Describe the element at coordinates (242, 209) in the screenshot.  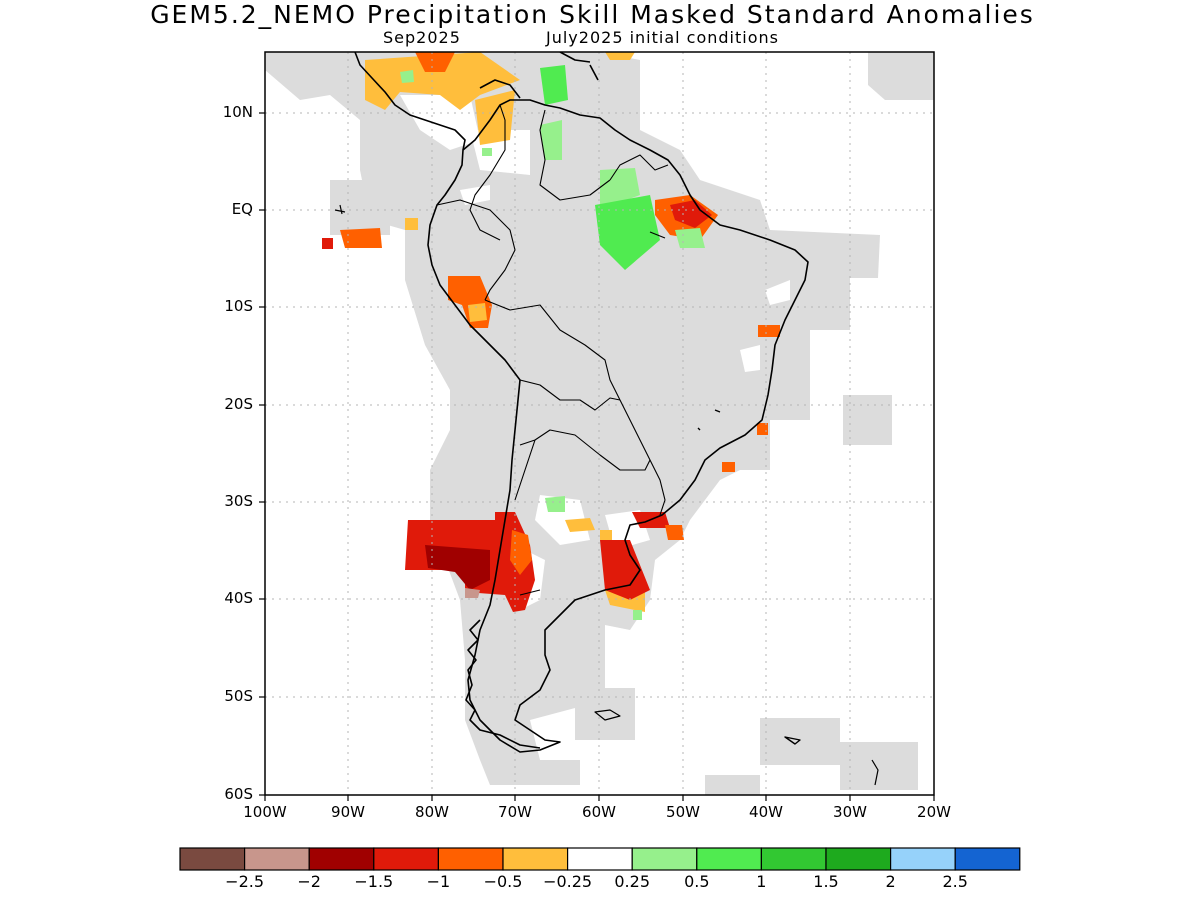
I see `lat-label: EQ` at that location.